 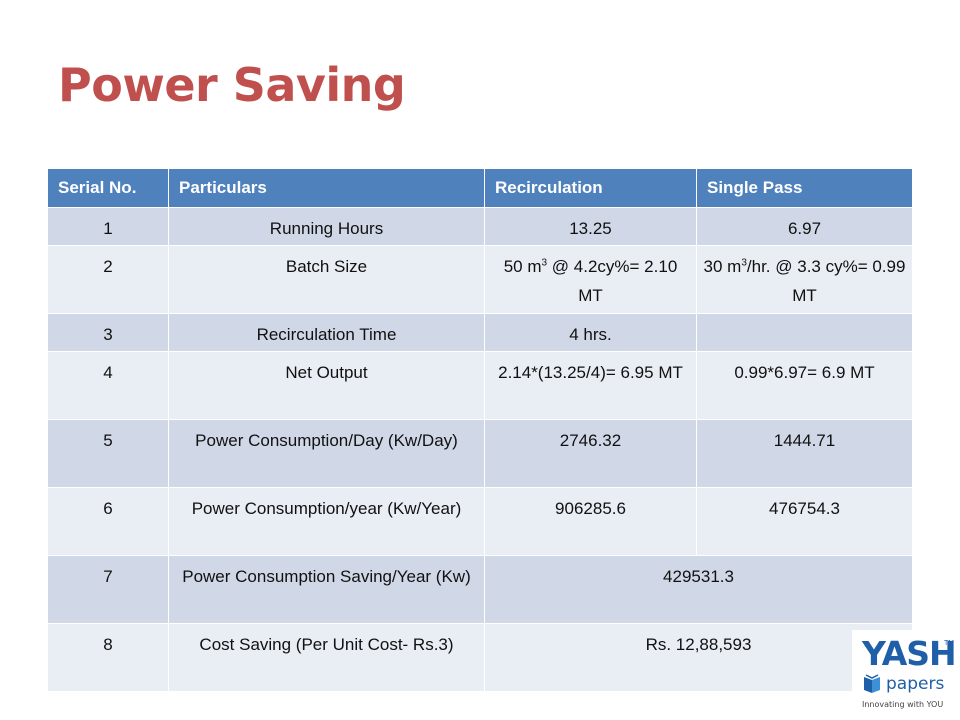 What do you see at coordinates (722, 266) in the screenshot?
I see `batch-single-pre: 30 m` at bounding box center [722, 266].